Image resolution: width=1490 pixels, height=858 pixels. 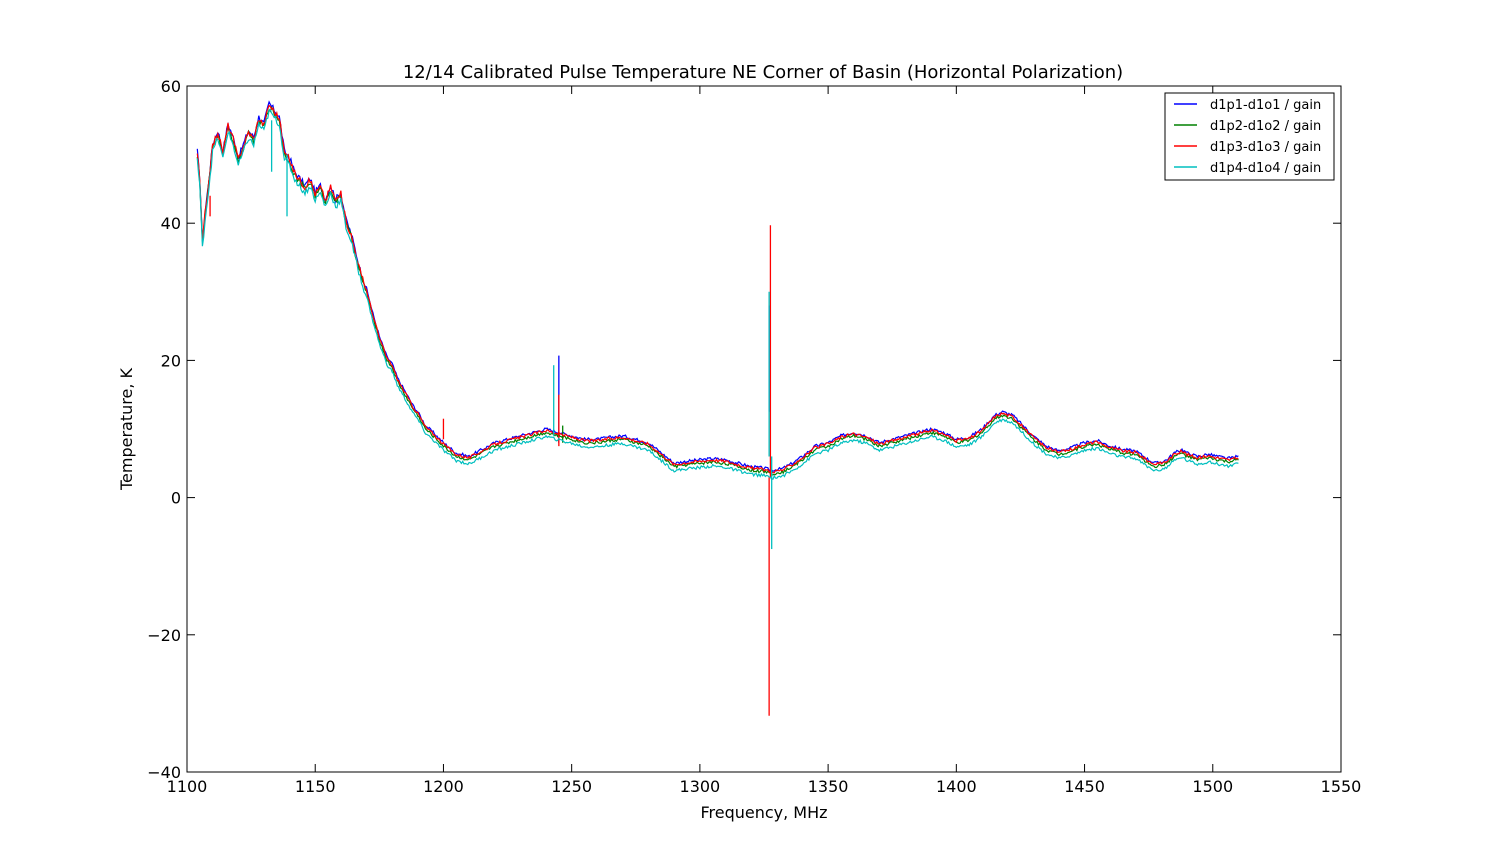 What do you see at coordinates (828, 786) in the screenshot?
I see `x-tick-label: 1350` at bounding box center [828, 786].